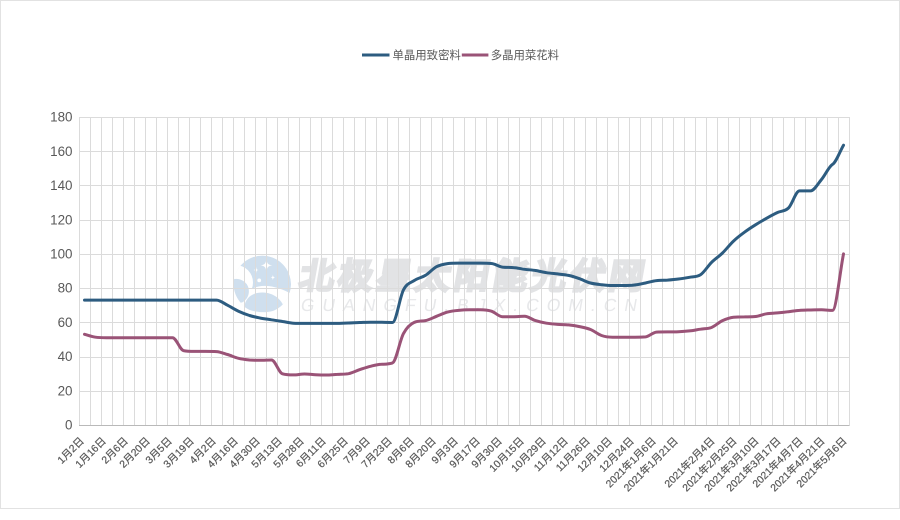  I want to click on svg-text: 120, so click(61, 219).